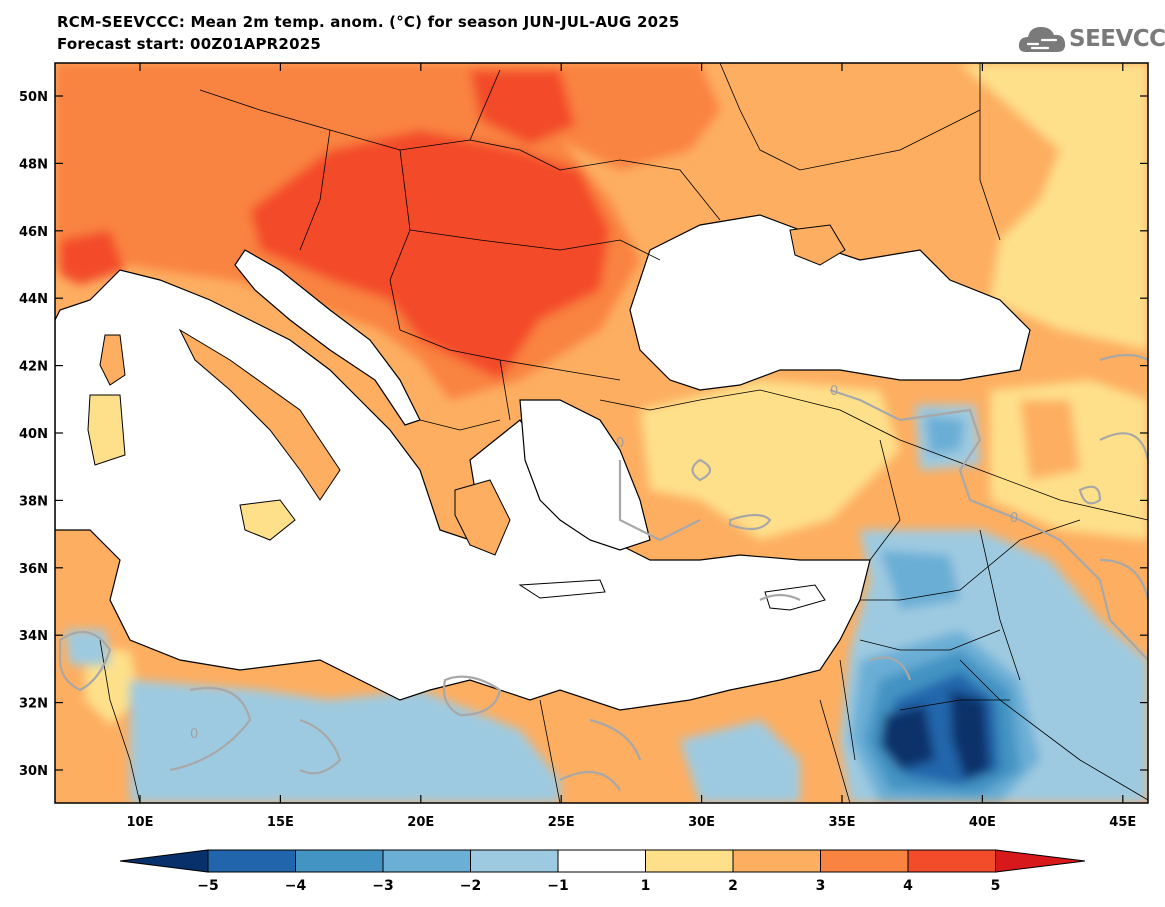 Image resolution: width=1165 pixels, height=907 pixels. What do you see at coordinates (557, 886) in the screenshot?
I see `colorbar-label: −1` at bounding box center [557, 886].